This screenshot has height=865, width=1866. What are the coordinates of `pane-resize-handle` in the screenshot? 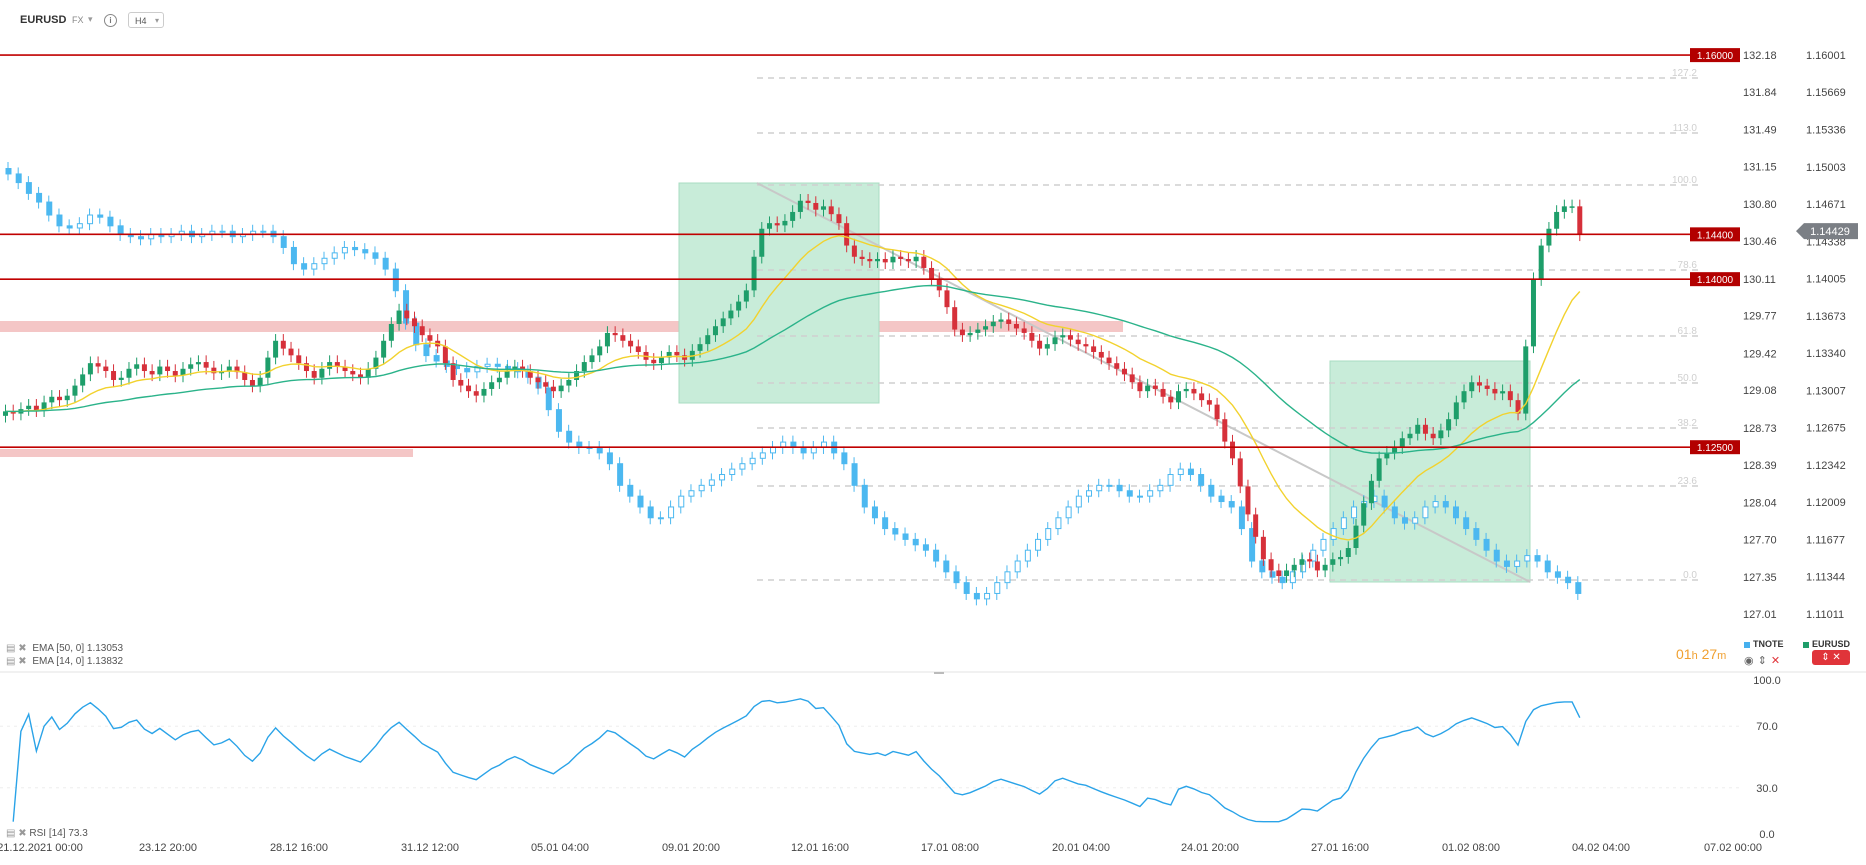 It's located at (939, 673).